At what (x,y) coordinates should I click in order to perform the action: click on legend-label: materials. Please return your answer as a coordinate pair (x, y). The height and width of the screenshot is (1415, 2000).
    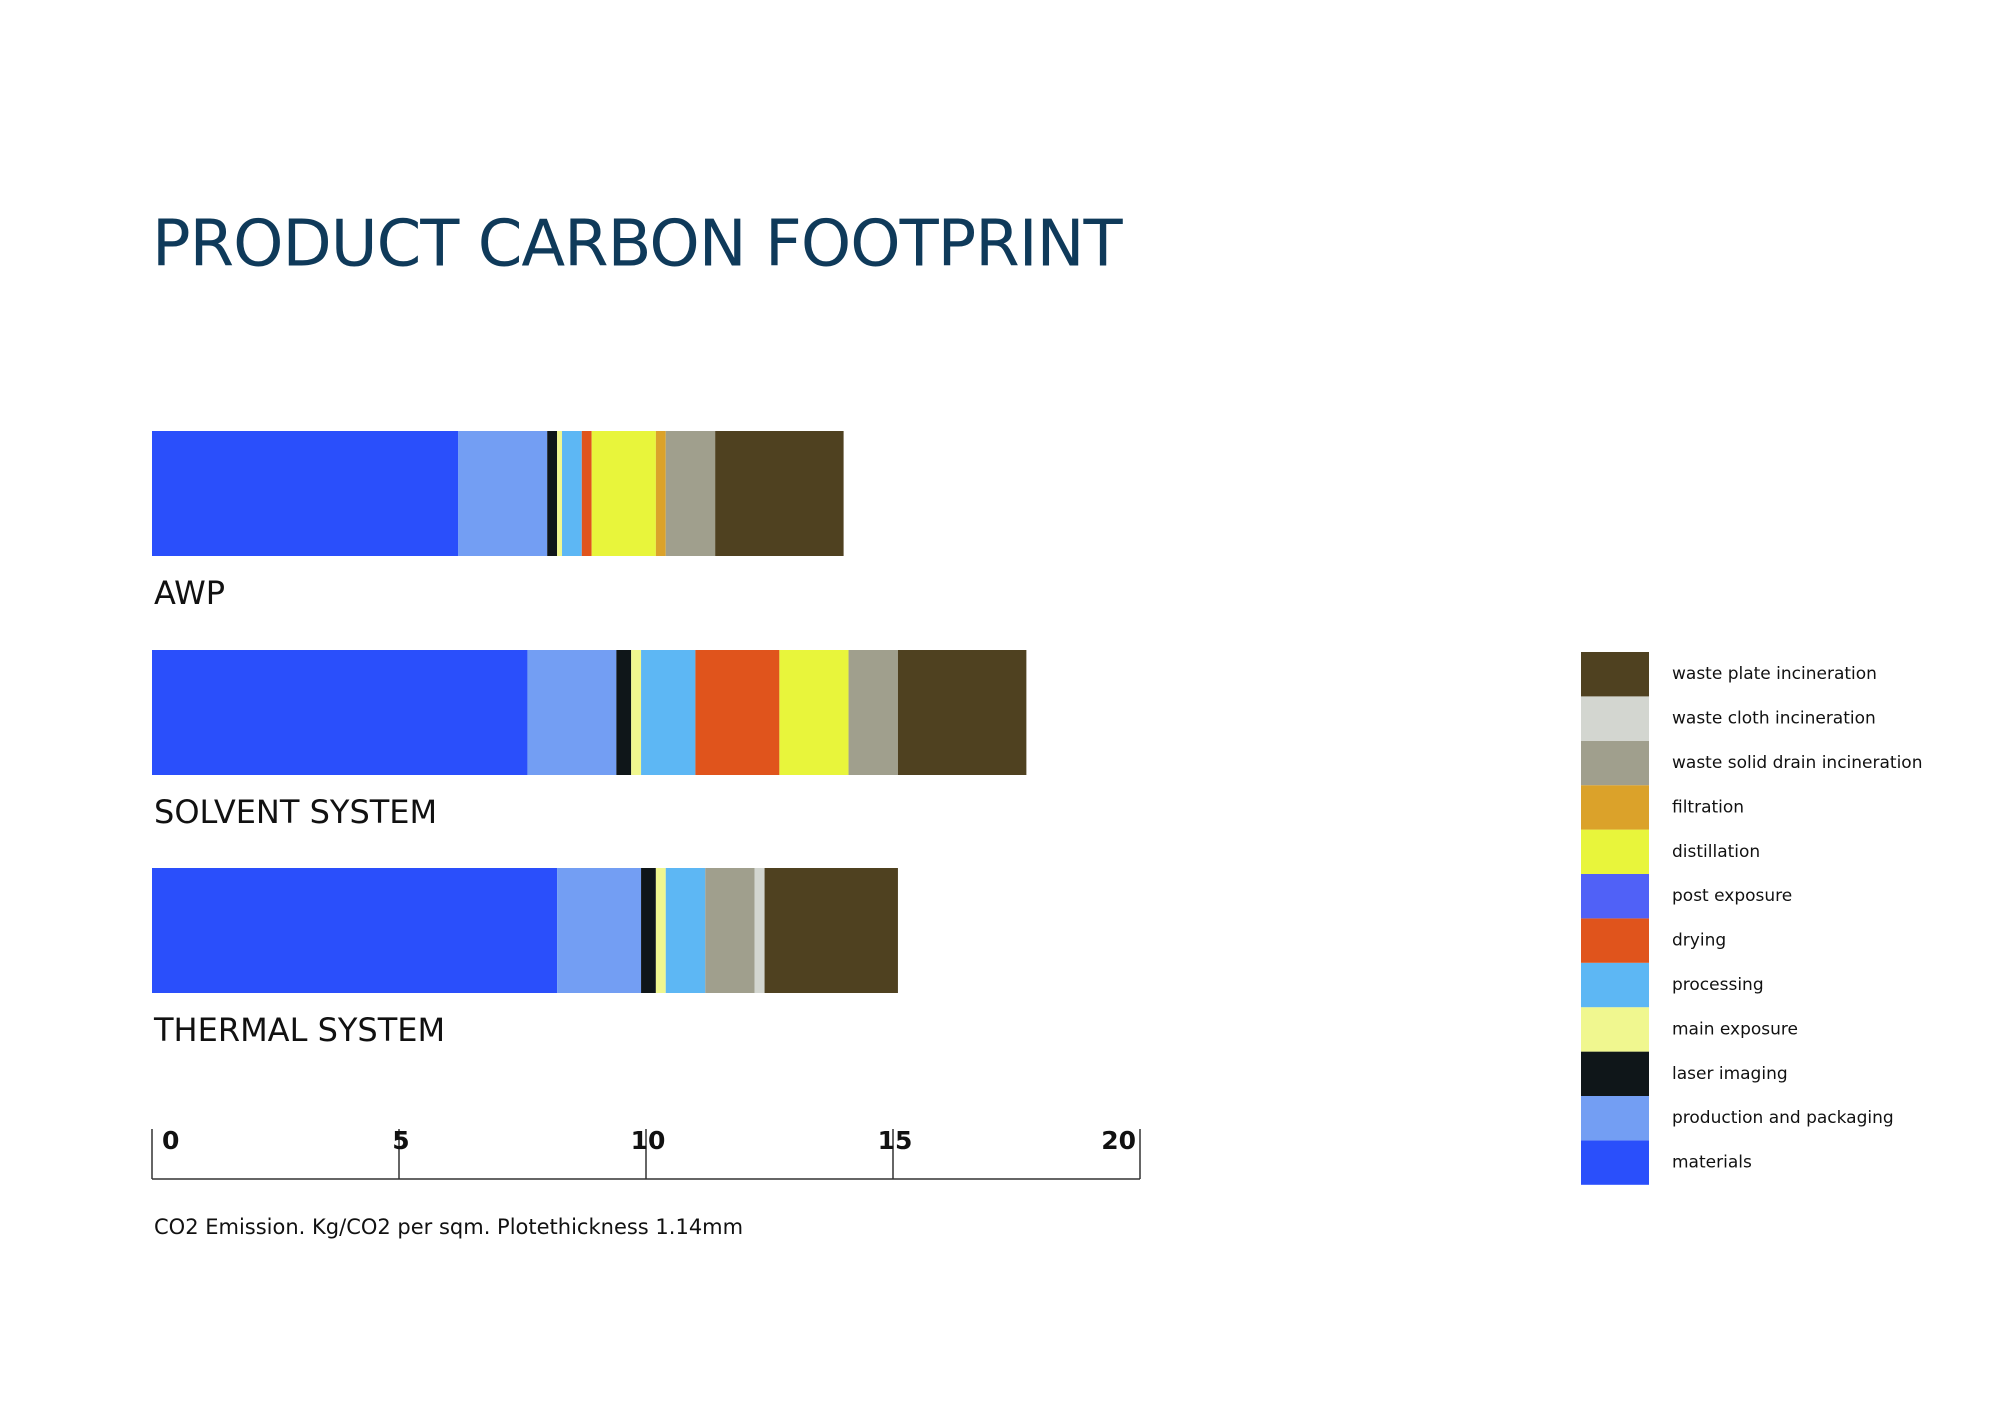
    Looking at the image, I should click on (1712, 1163).